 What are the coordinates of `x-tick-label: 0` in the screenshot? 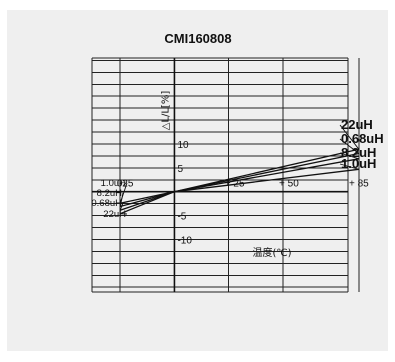 It's located at (120, 184).